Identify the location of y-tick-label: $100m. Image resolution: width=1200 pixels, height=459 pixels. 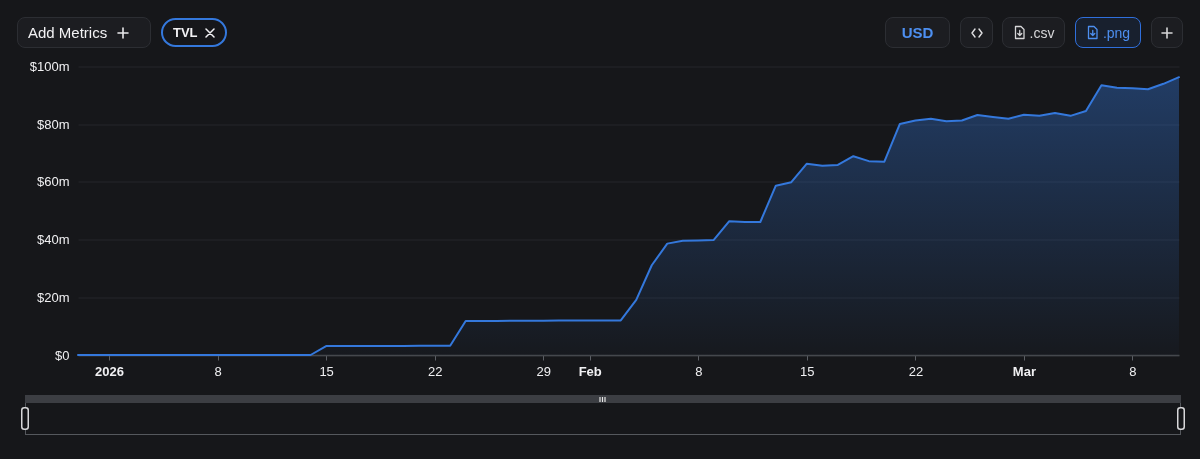
(49, 66).